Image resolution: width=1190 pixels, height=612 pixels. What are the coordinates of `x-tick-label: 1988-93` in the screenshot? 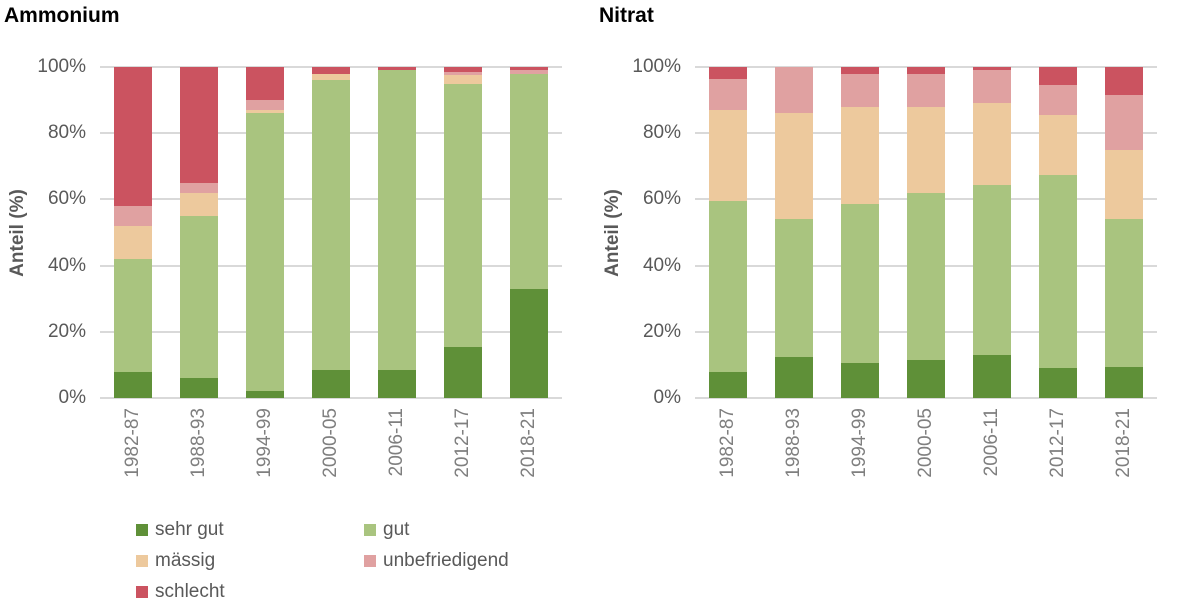 It's located at (198, 443).